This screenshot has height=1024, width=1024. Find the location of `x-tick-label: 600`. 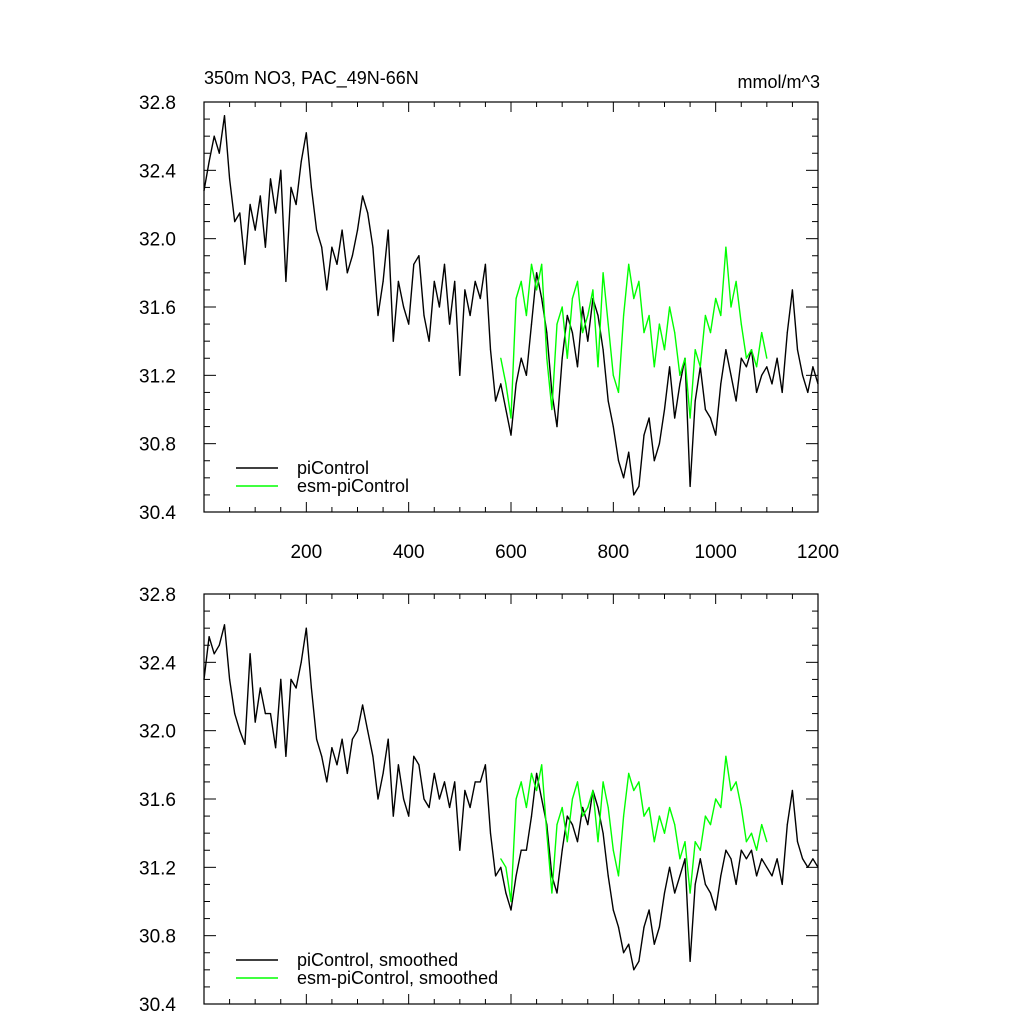

x-tick-label: 600 is located at coordinates (511, 552).